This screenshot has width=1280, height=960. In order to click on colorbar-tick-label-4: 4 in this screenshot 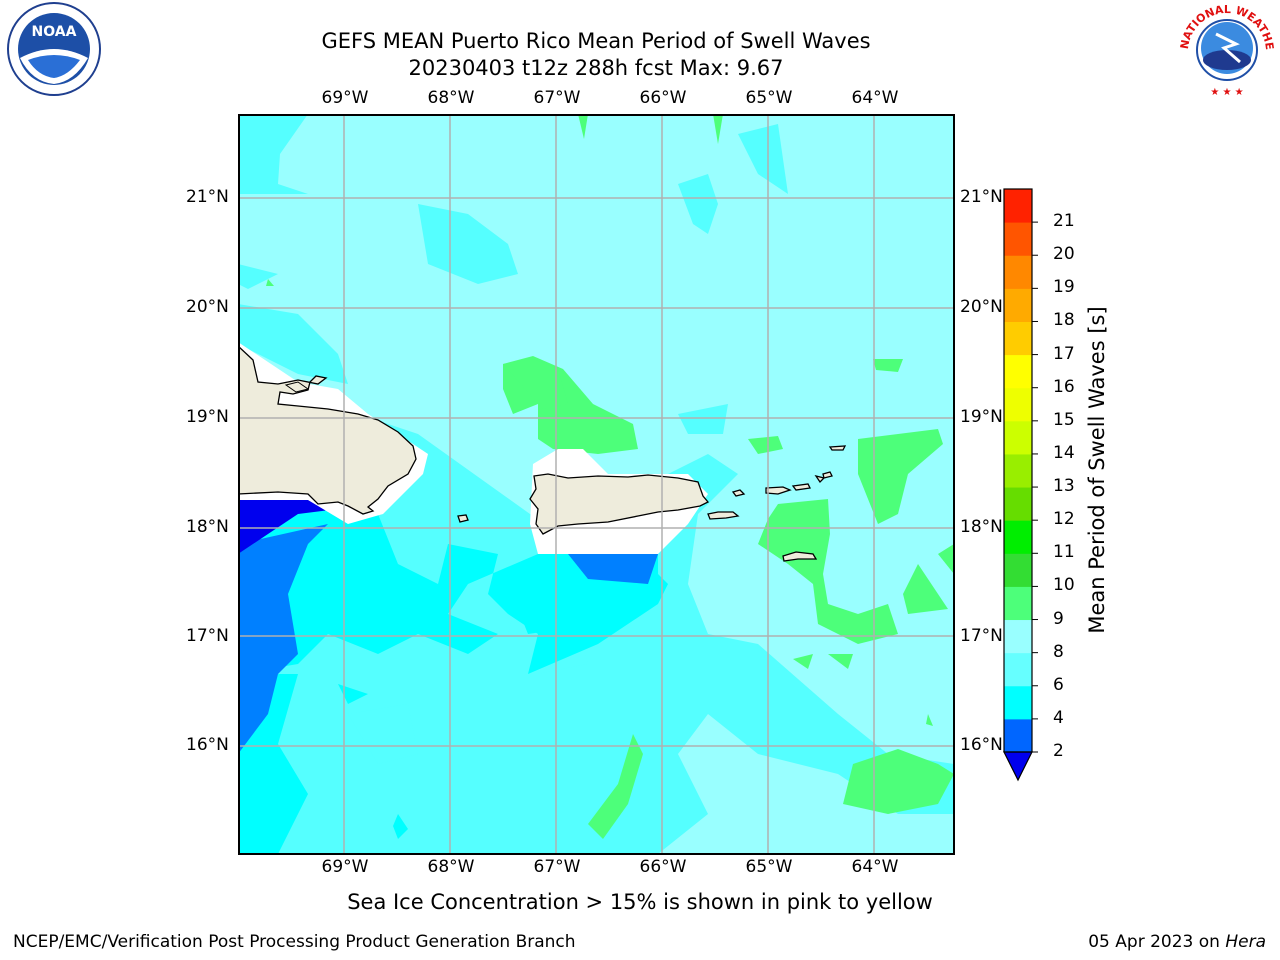, I will do `click(1058, 717)`.